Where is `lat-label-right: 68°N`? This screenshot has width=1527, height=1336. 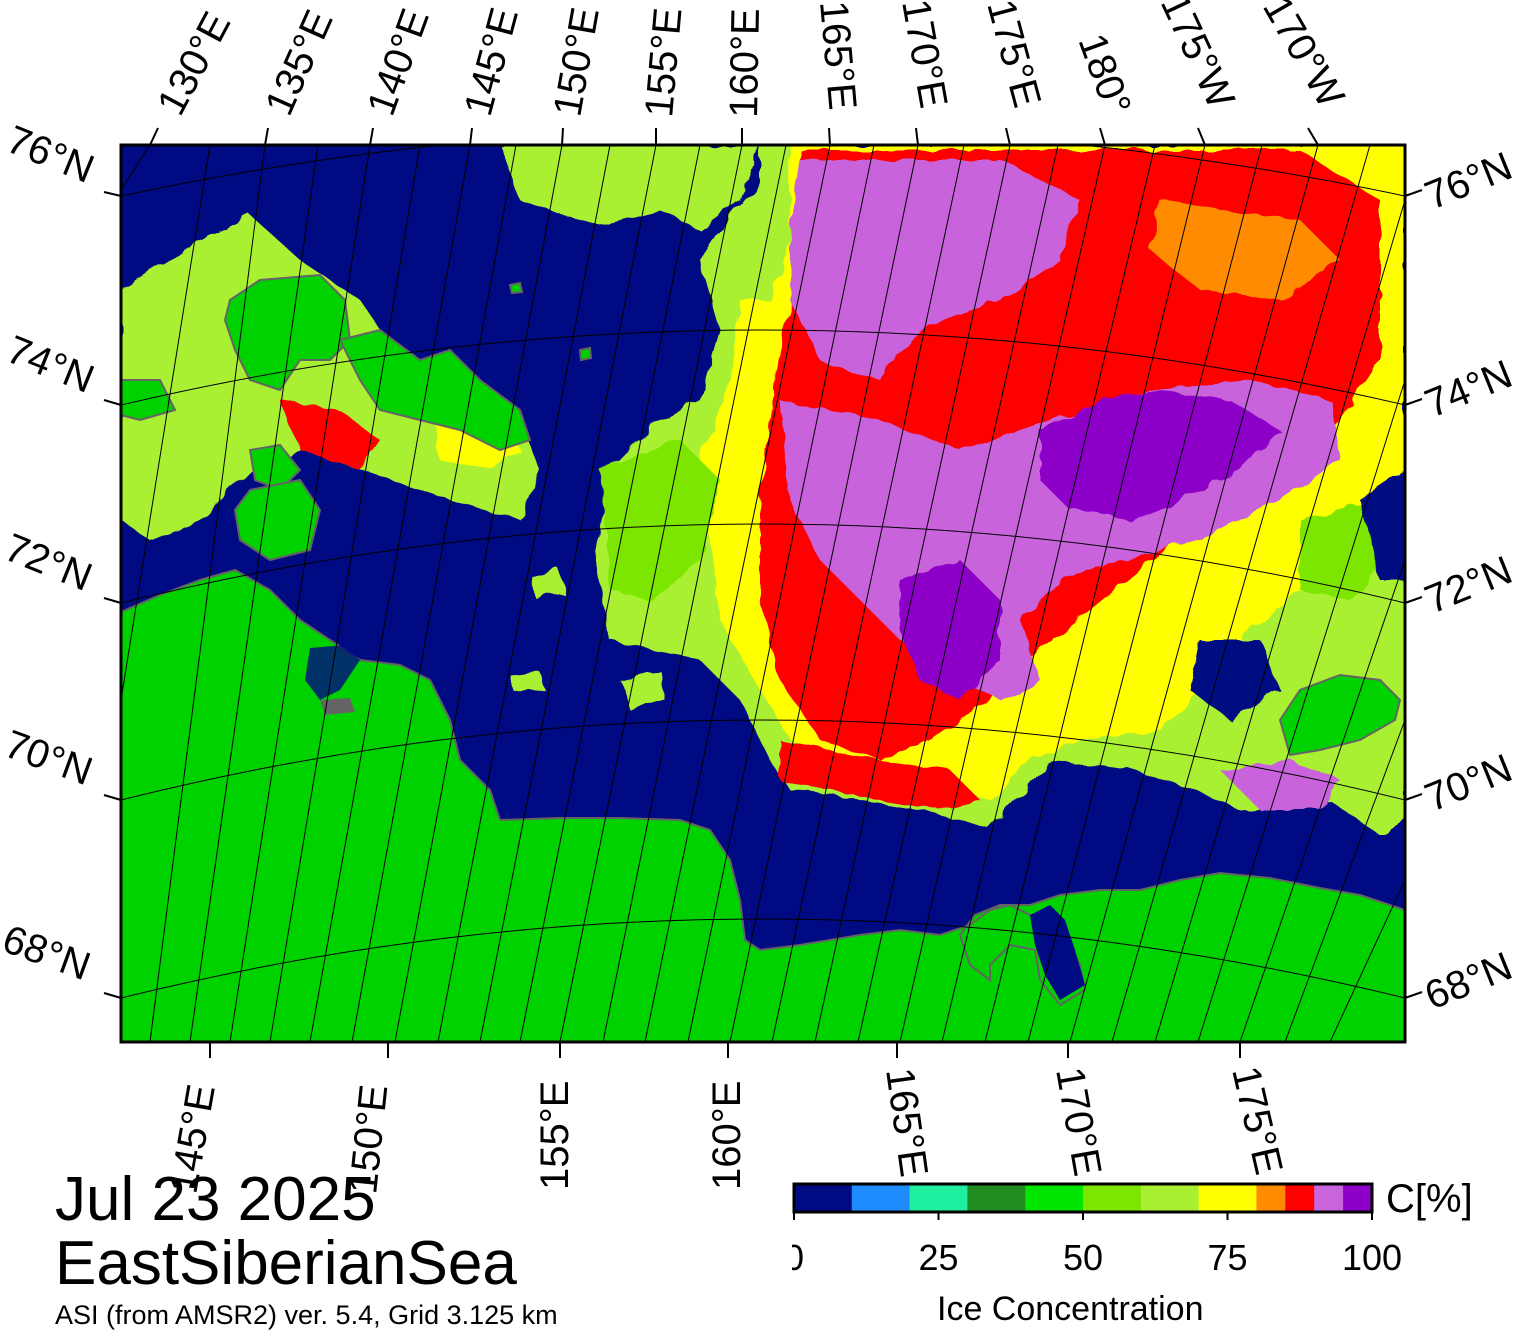 lat-label-right: 68°N is located at coordinates (1468, 981).